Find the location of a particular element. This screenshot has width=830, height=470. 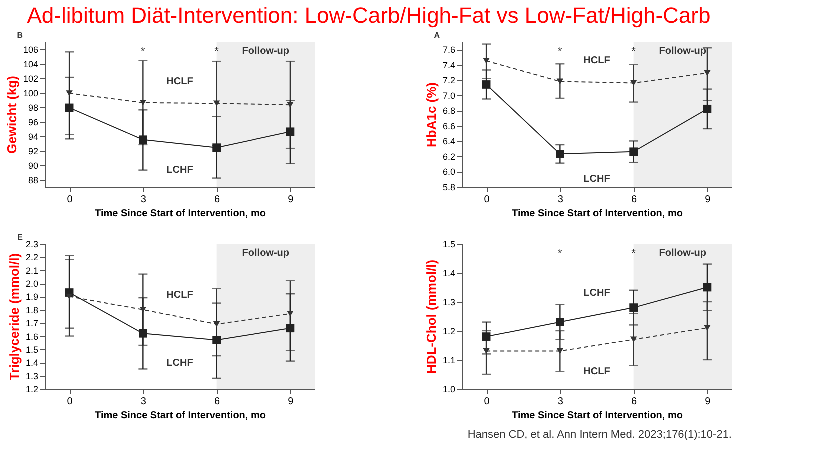

y-tick-label: 98 is located at coordinates (33, 107).